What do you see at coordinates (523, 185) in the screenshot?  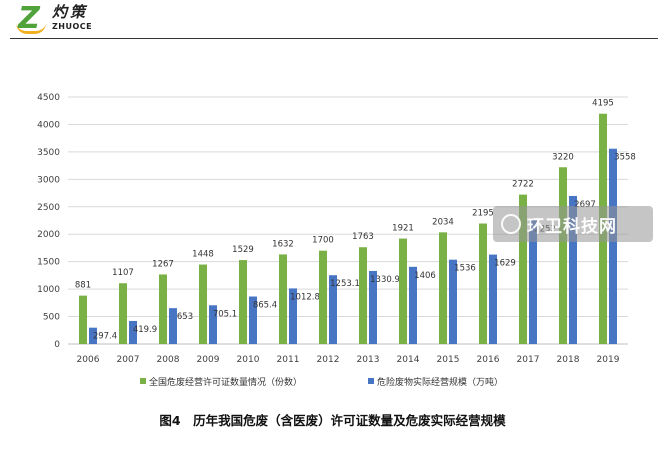 I see `data-label-licenses: 2722` at bounding box center [523, 185].